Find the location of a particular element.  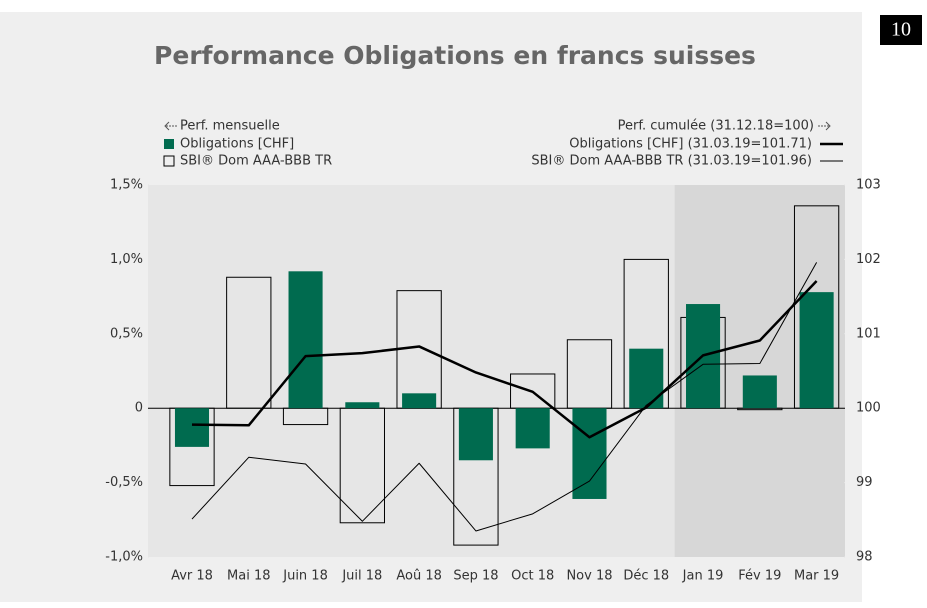

x-tick-label: Mar 19 is located at coordinates (816, 576).